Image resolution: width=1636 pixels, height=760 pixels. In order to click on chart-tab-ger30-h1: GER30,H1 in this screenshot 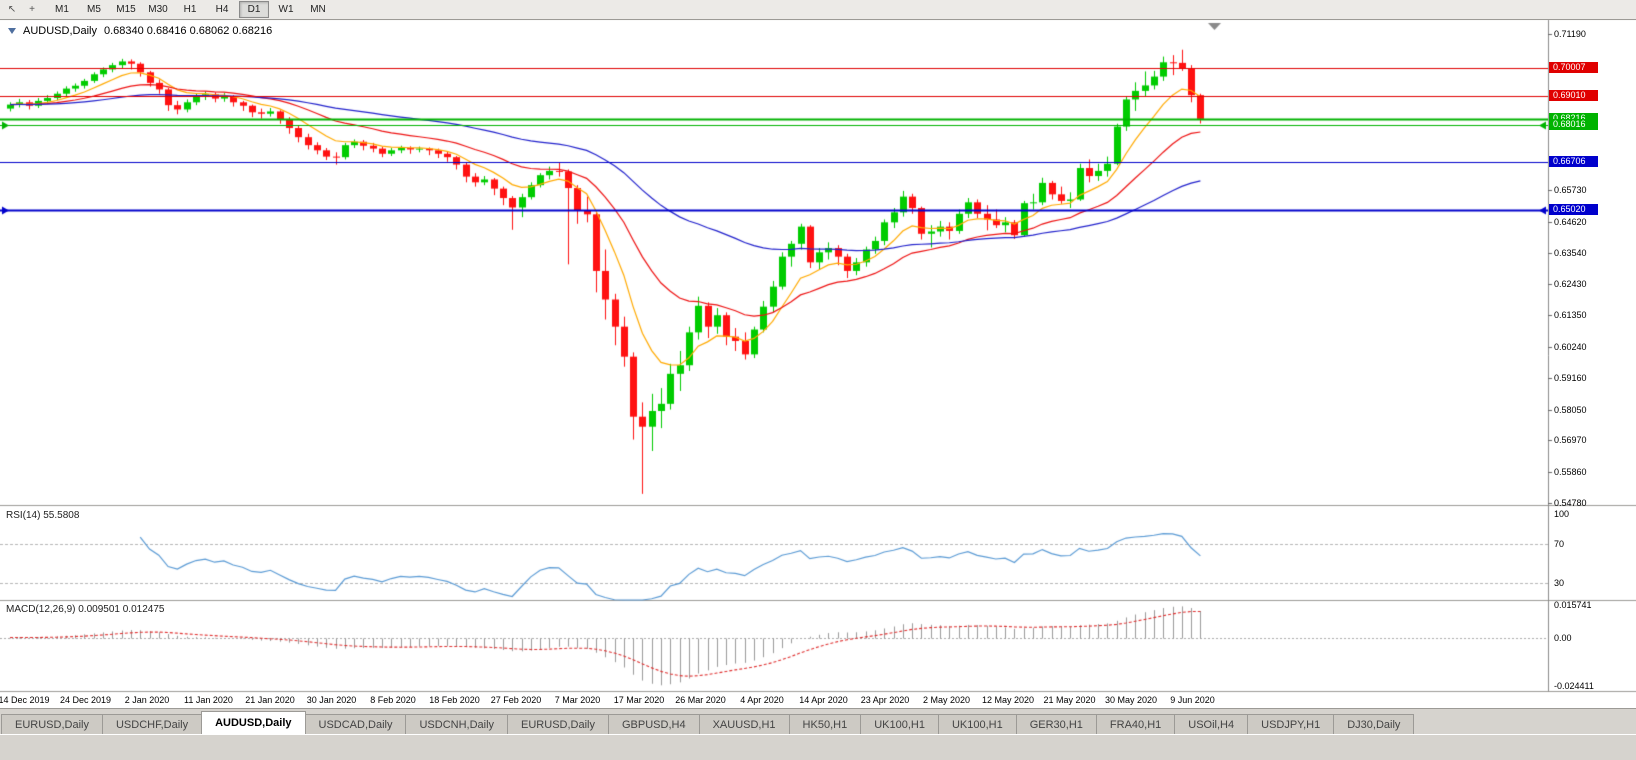, I will do `click(1056, 724)`.